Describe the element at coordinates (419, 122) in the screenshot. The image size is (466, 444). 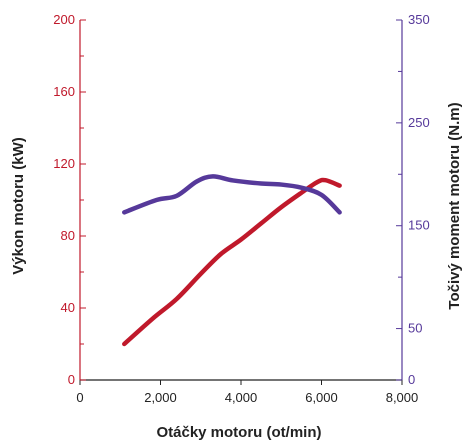
I see `right-tick-label: 250` at that location.